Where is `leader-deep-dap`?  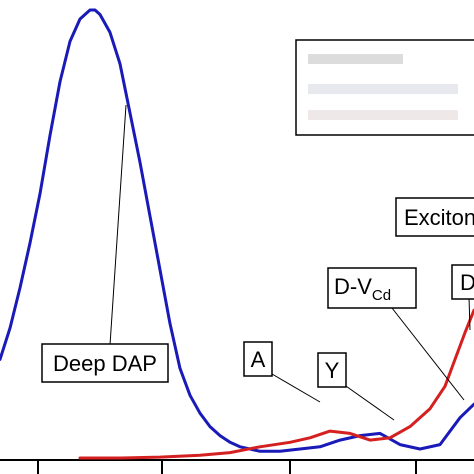 leader-deep-dap is located at coordinates (118, 225).